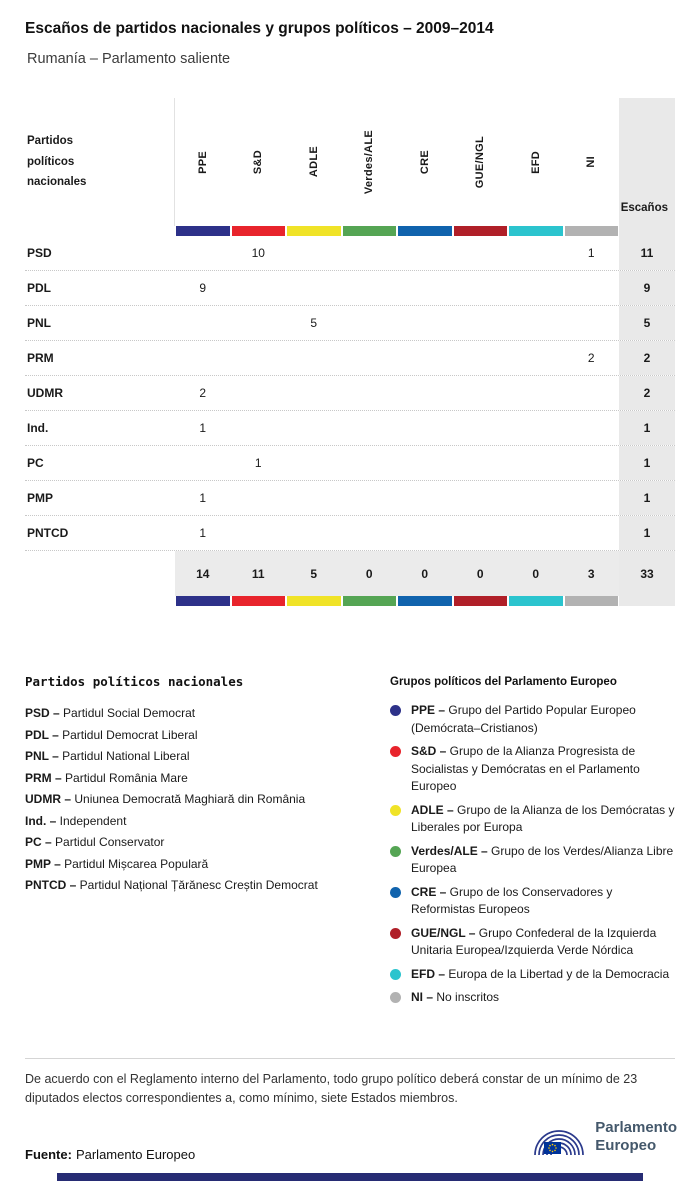 Image resolution: width=700 pixels, height=1181 pixels. What do you see at coordinates (425, 463) in the screenshot?
I see `cell-6-CRE` at bounding box center [425, 463].